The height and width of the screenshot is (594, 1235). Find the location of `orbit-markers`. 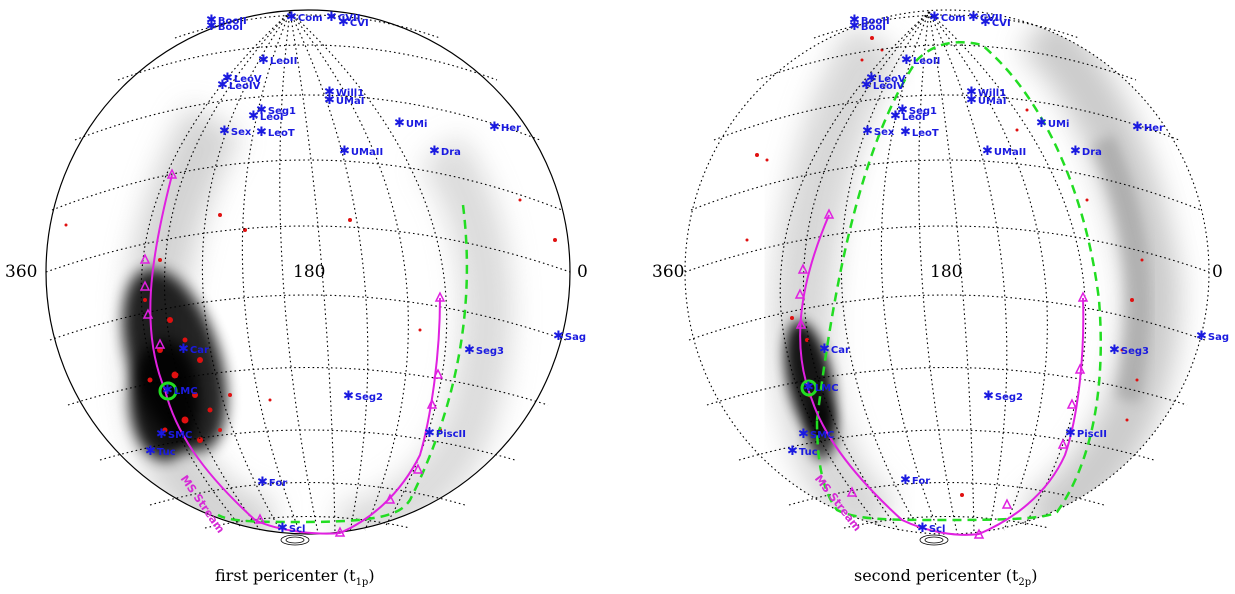

orbit-markers is located at coordinates (941, 373).